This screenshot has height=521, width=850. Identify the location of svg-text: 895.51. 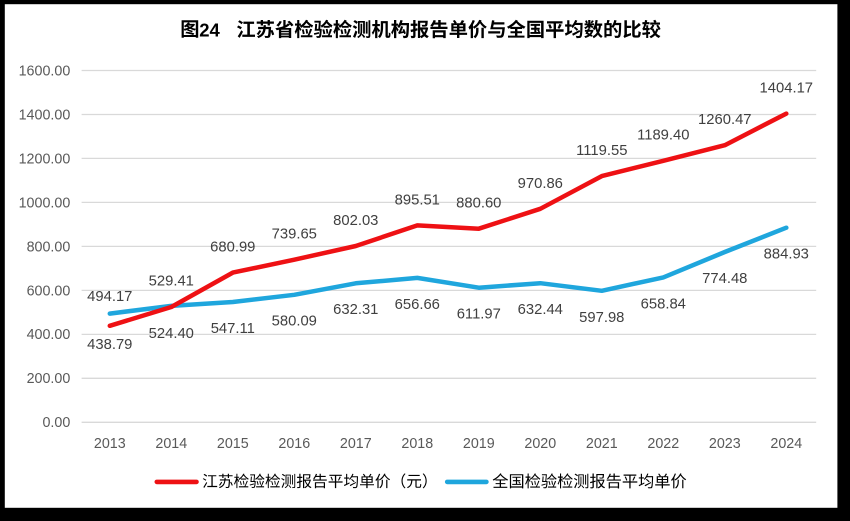
(417, 200).